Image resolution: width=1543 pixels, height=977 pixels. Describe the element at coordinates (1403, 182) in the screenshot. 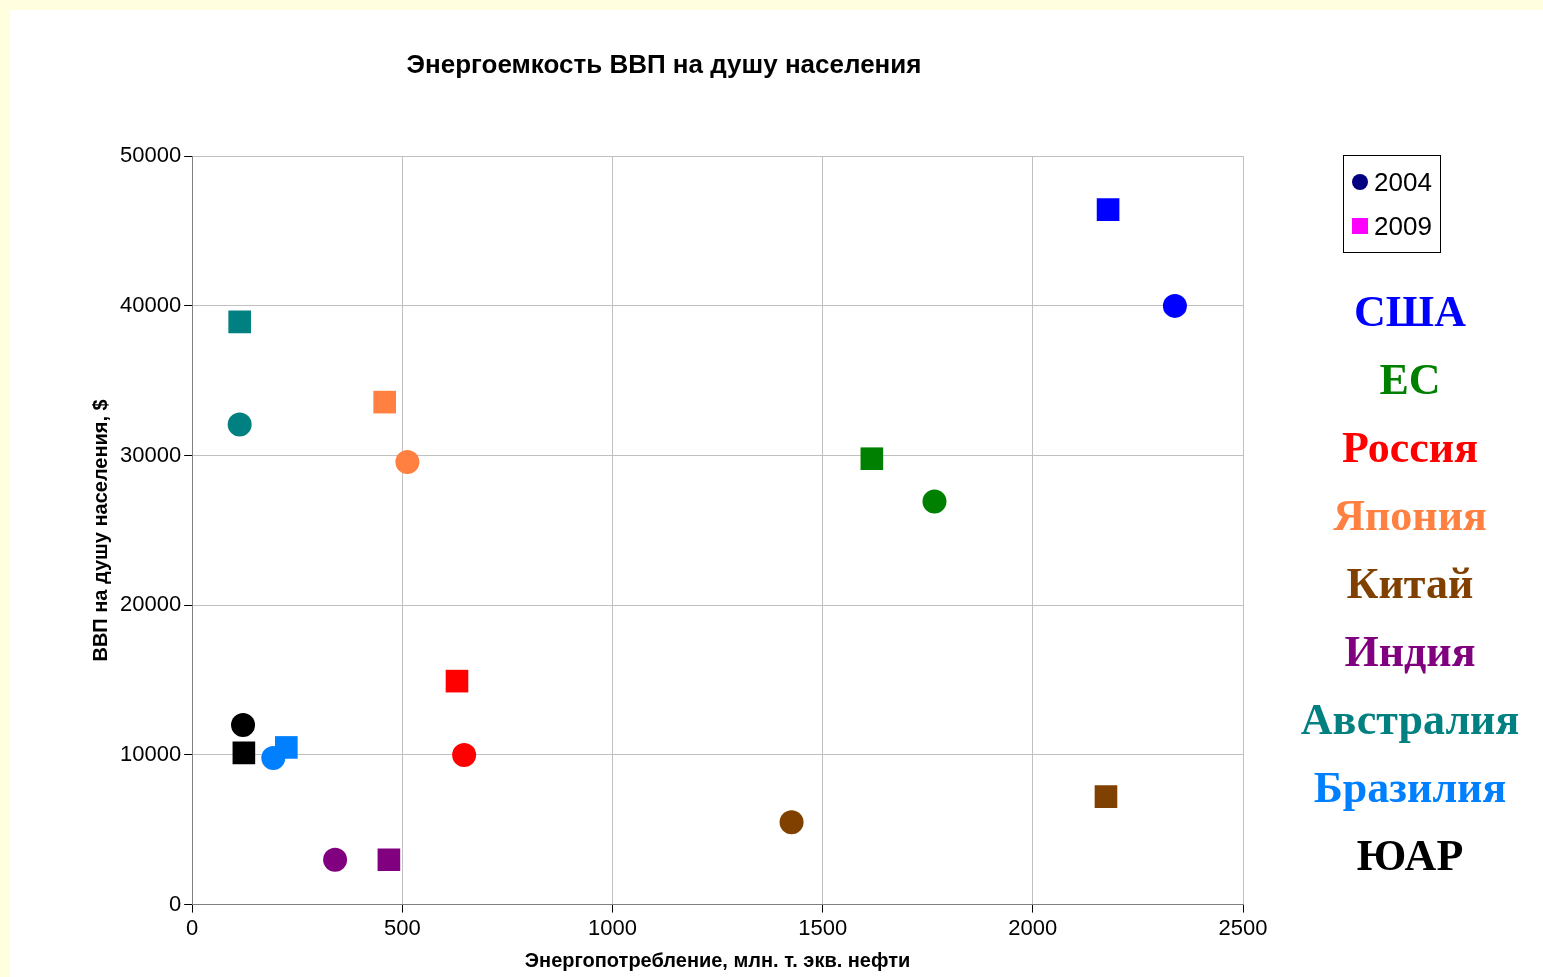

I see `text: 2004` at that location.